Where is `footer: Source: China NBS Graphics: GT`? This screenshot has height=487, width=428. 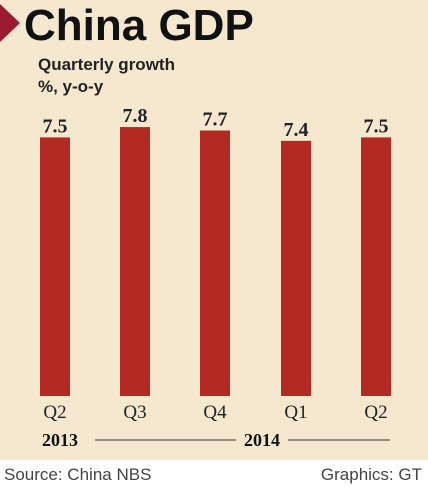 footer: Source: China NBS Graphics: GT is located at coordinates (214, 473).